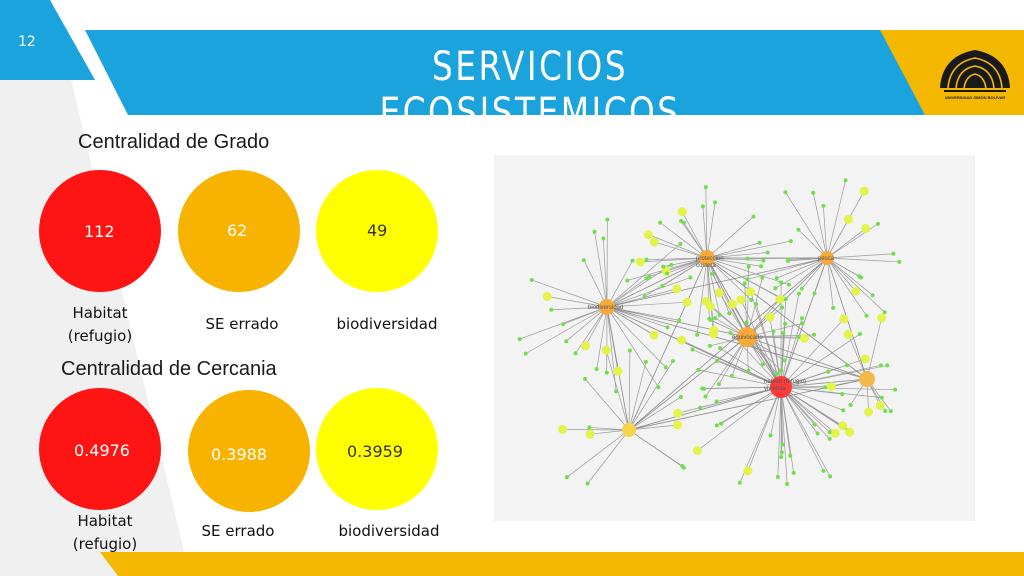 The width and height of the screenshot is (1024, 576). I want to click on hub-node-equivocado, so click(747, 337).